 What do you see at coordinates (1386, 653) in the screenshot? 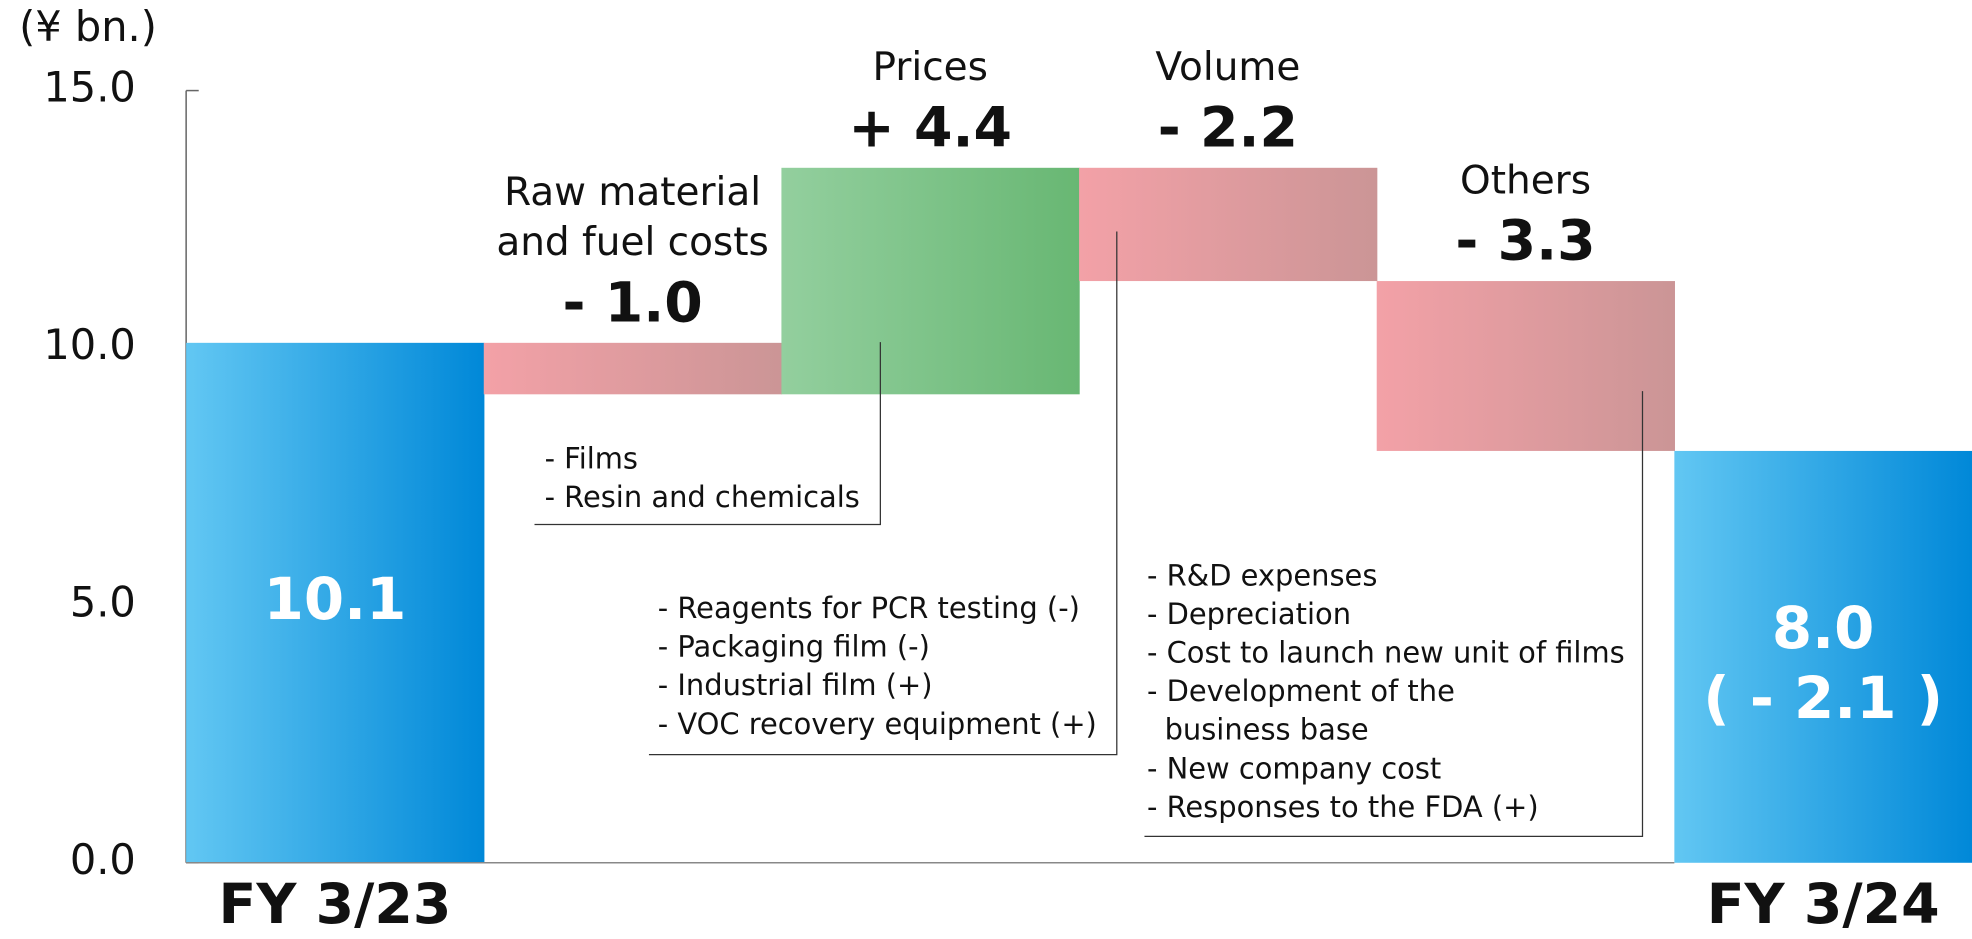
I see `note-text: - Cost to launch new unit of films` at bounding box center [1386, 653].